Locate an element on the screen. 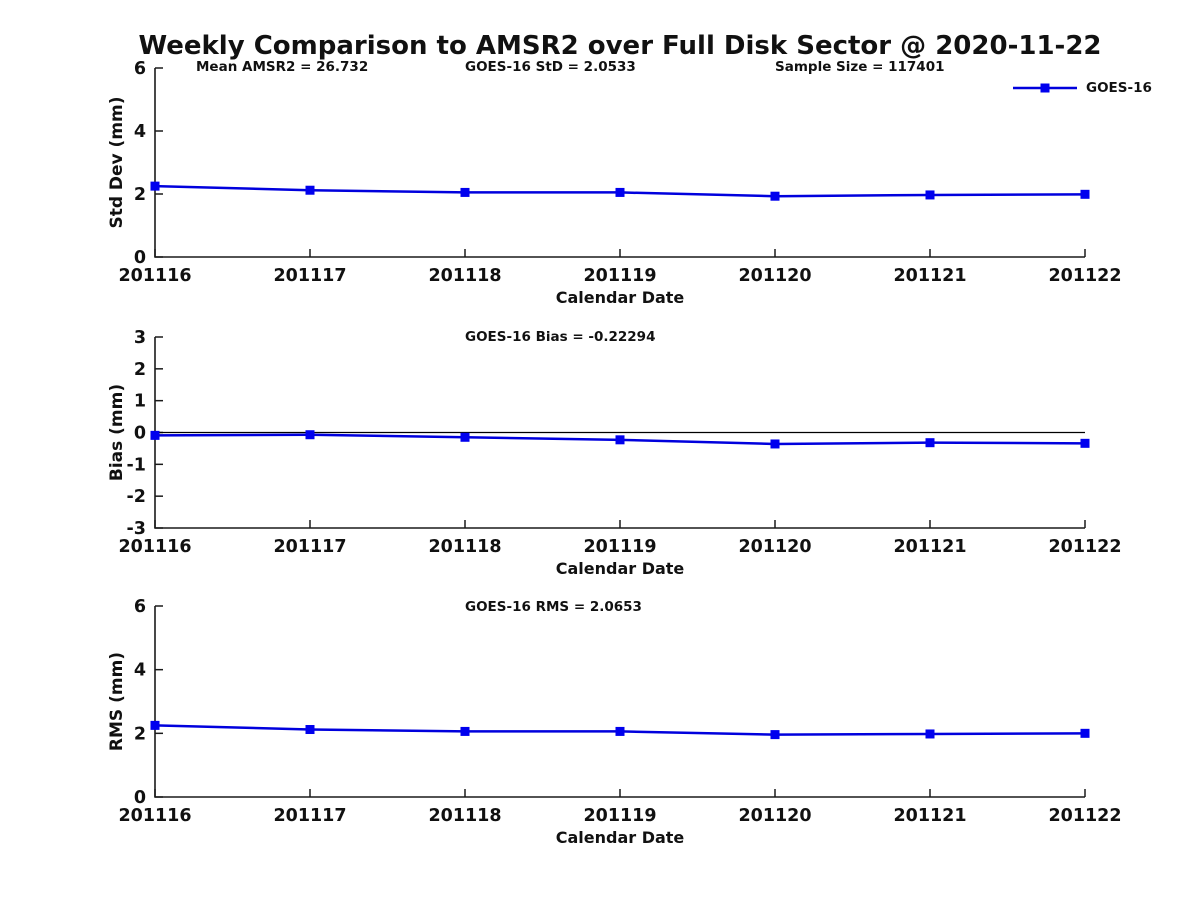 The image size is (1200, 900). y-tick-label: -2 is located at coordinates (136, 497).